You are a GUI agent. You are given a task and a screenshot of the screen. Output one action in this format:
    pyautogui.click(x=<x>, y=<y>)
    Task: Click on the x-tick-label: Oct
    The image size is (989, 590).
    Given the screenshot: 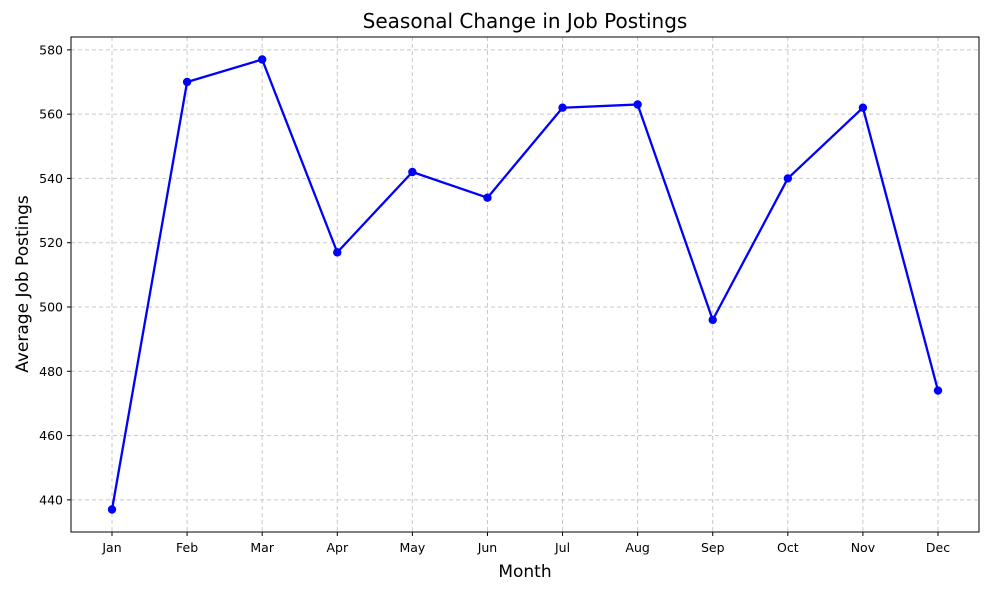 What is the action you would take?
    pyautogui.click(x=788, y=547)
    